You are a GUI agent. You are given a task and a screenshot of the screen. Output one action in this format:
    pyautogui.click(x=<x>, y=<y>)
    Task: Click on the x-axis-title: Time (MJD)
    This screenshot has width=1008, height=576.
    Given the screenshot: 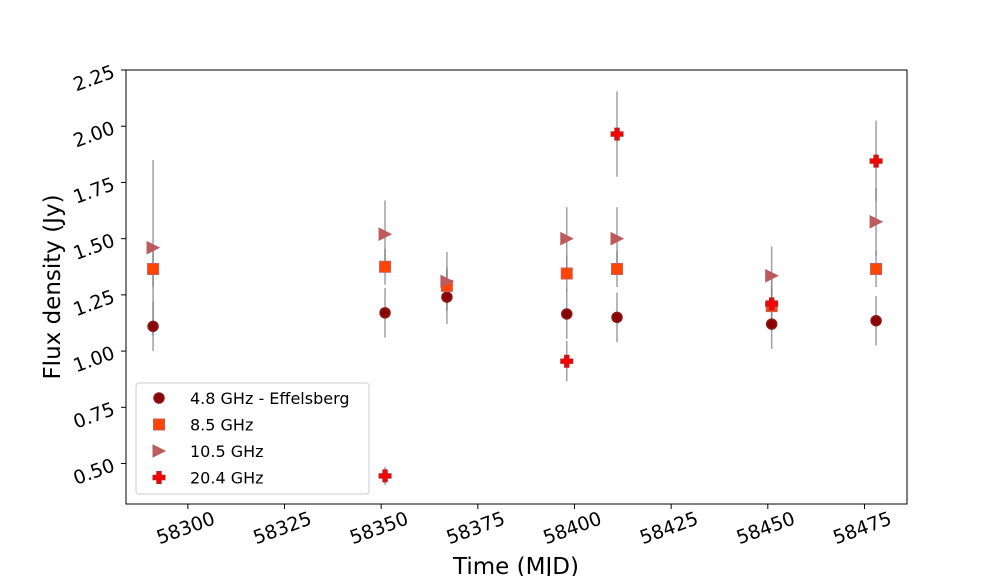 What is the action you would take?
    pyautogui.click(x=515, y=565)
    